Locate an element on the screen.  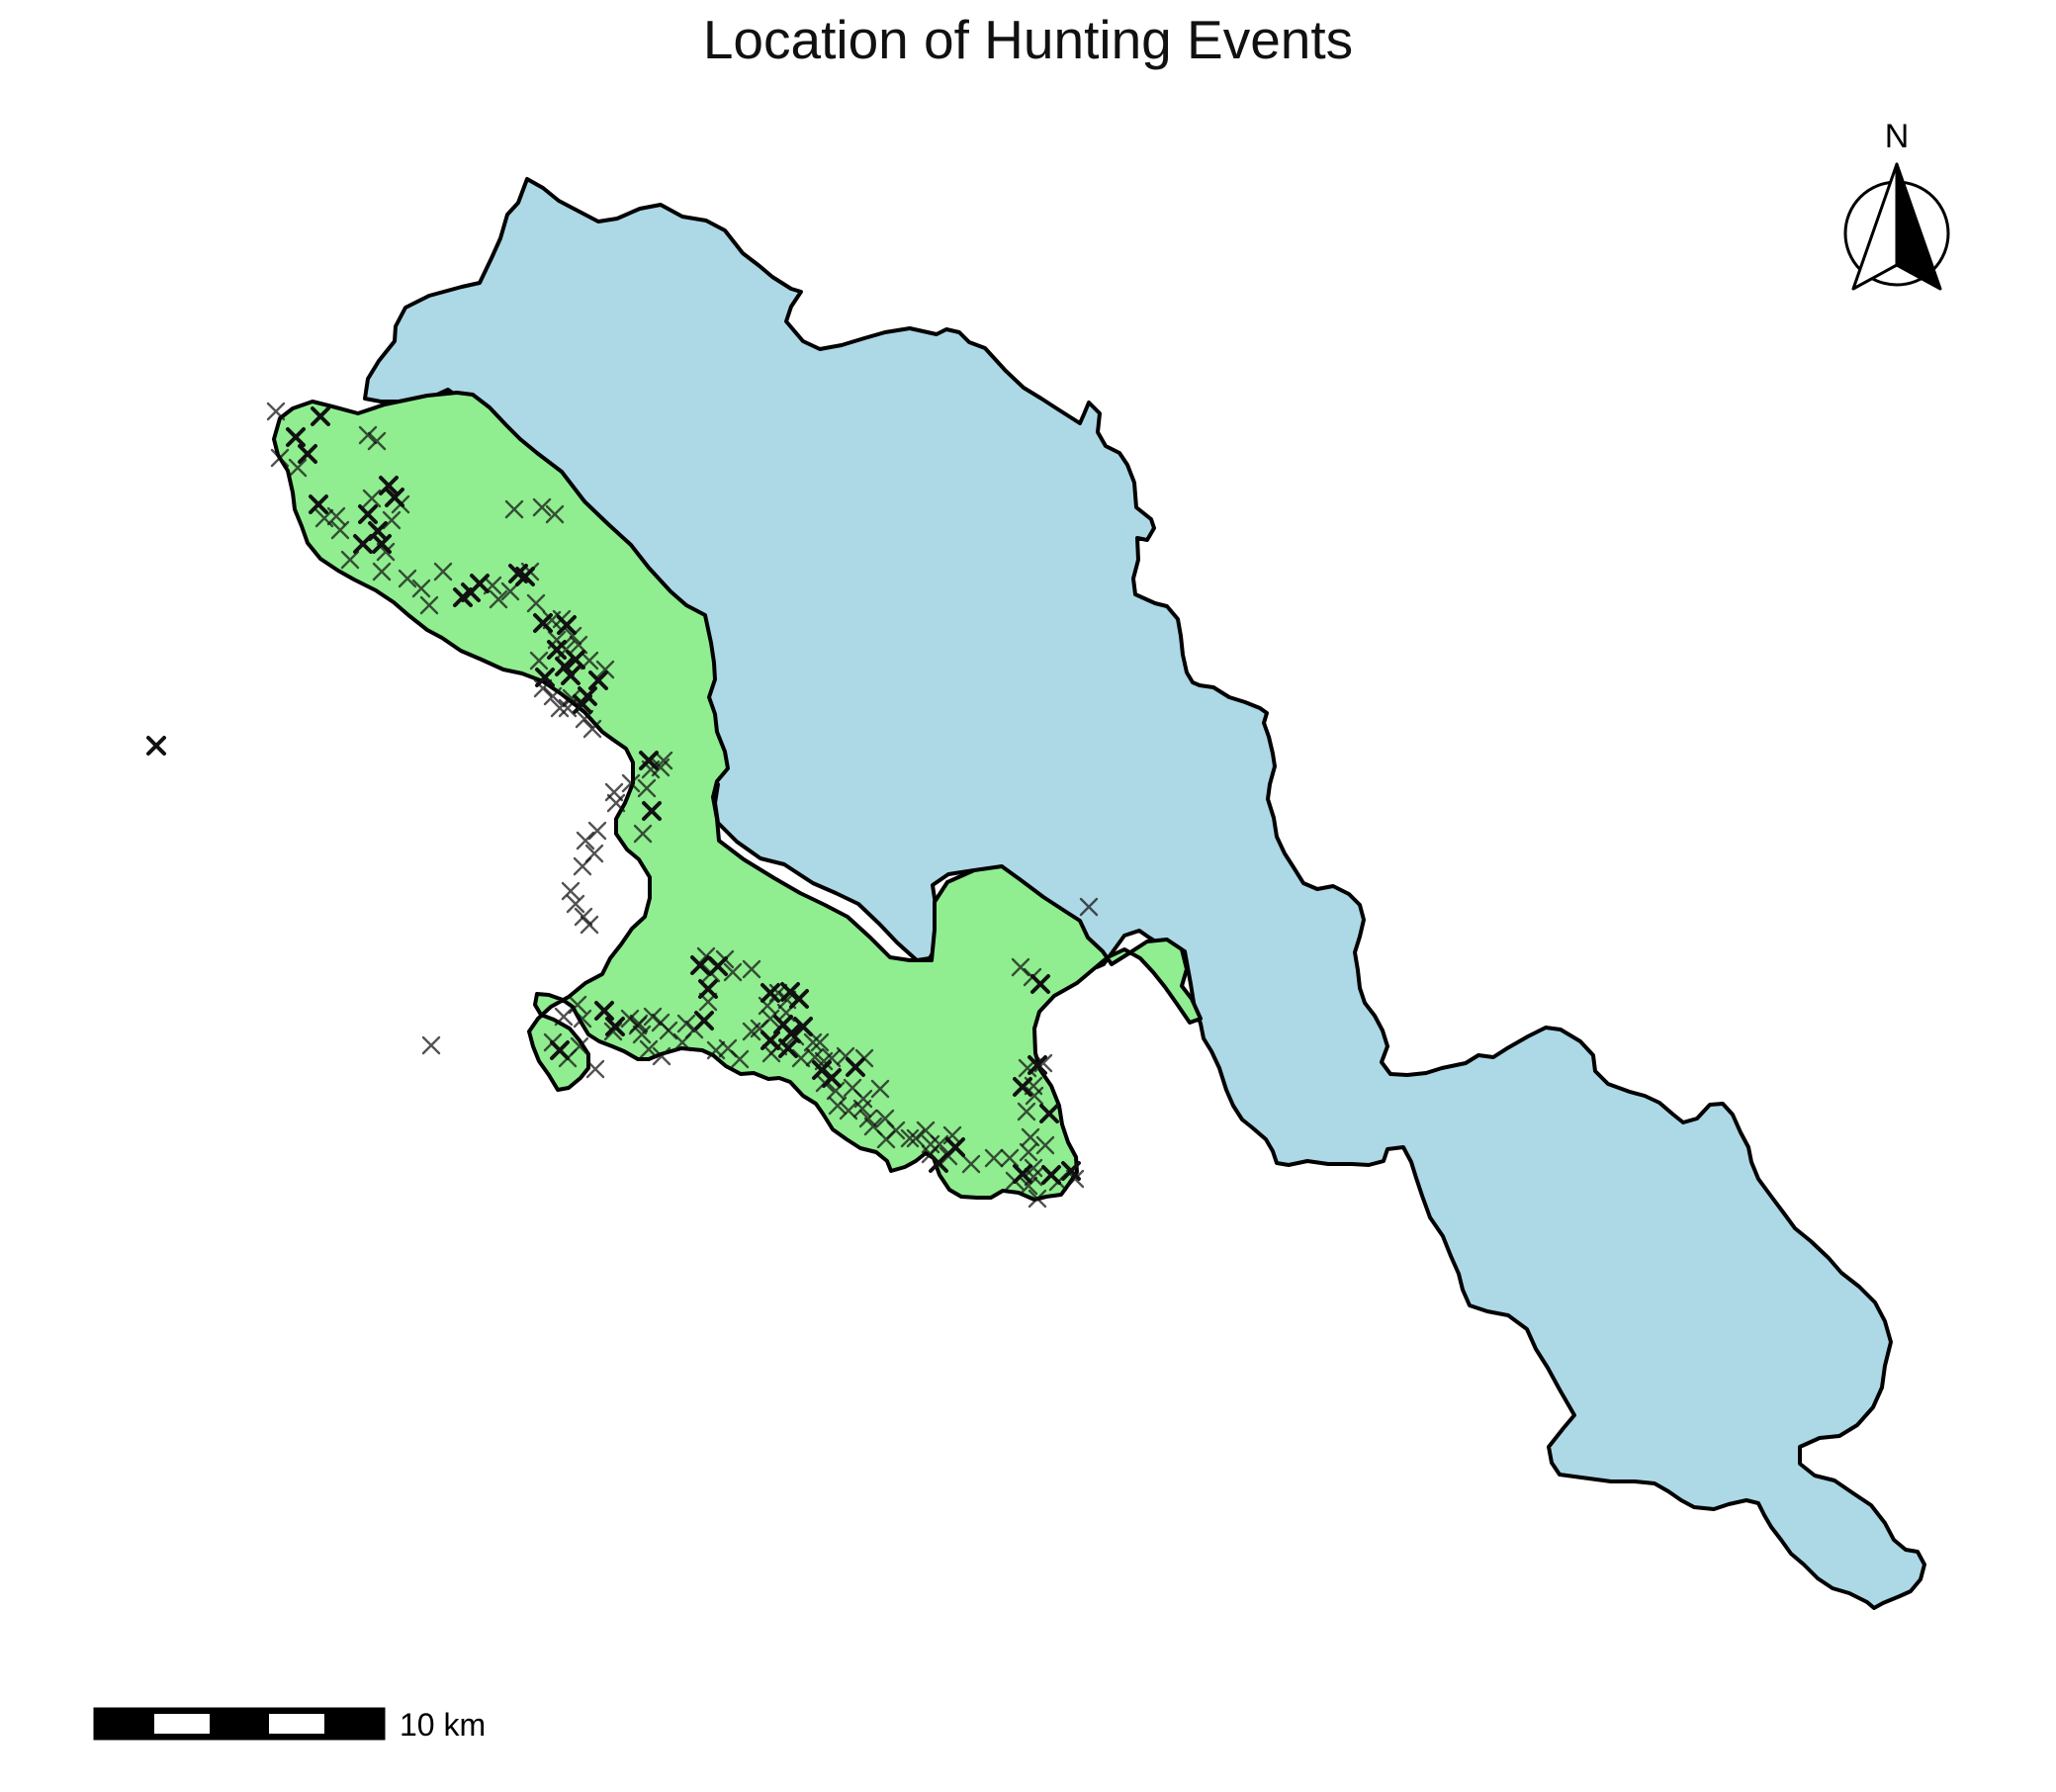
north-arrow-icon: N is located at coordinates (1896, 204).